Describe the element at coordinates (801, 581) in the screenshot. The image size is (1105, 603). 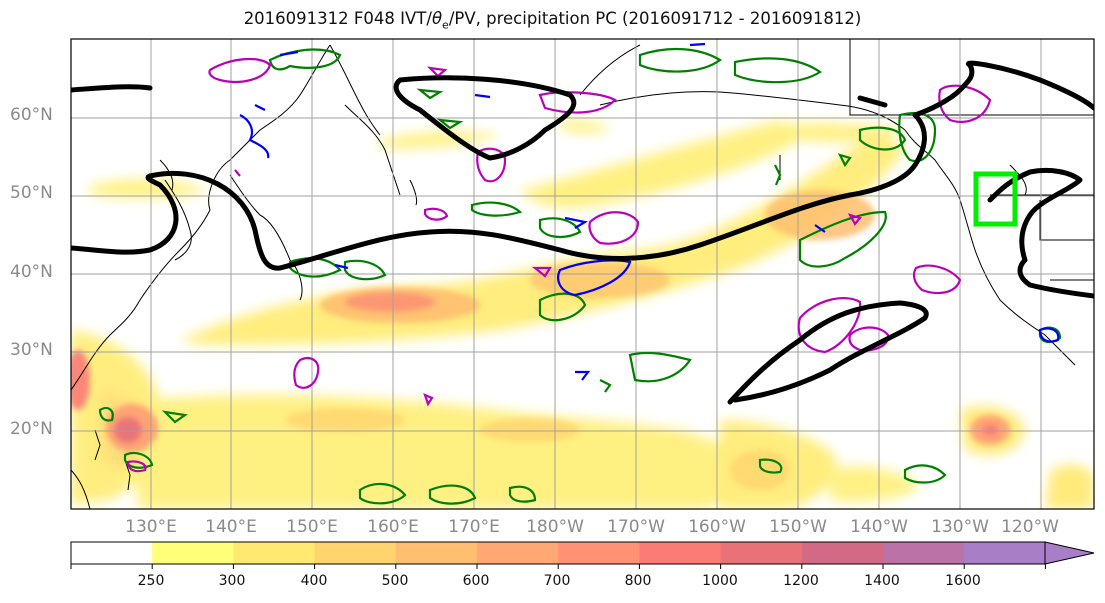
I see `colorbar-label-1200: 1200` at that location.